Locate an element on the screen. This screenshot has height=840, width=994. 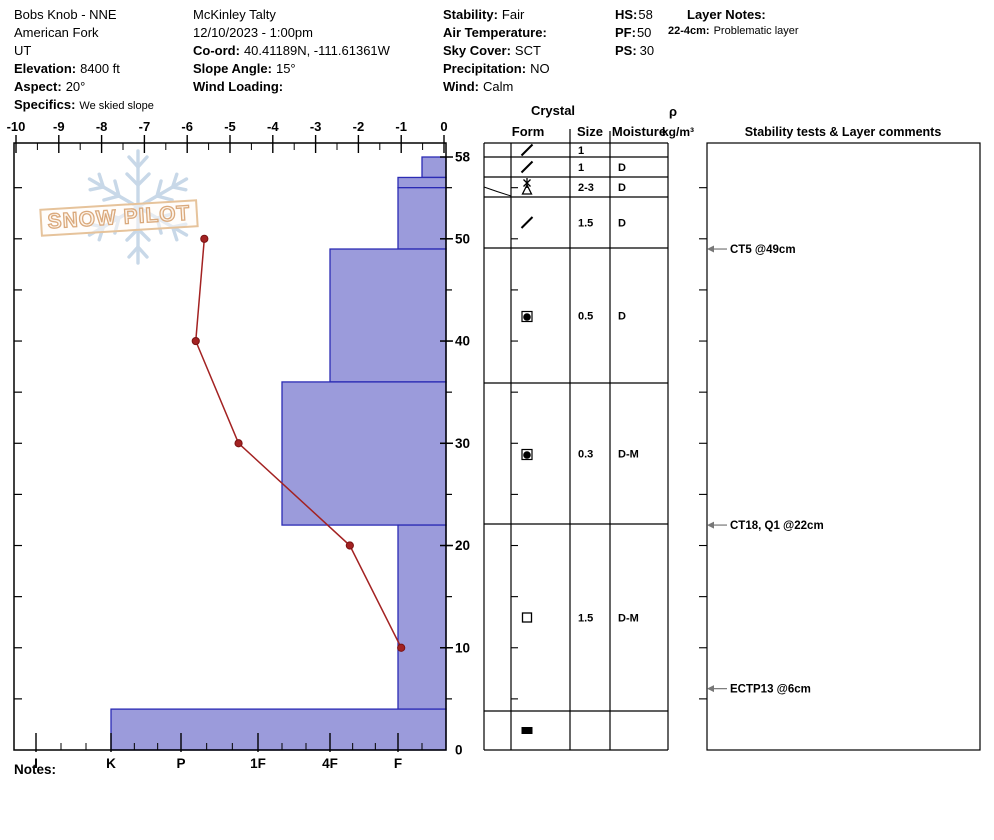
ps-line: PS: 30 is located at coordinates (634, 51).